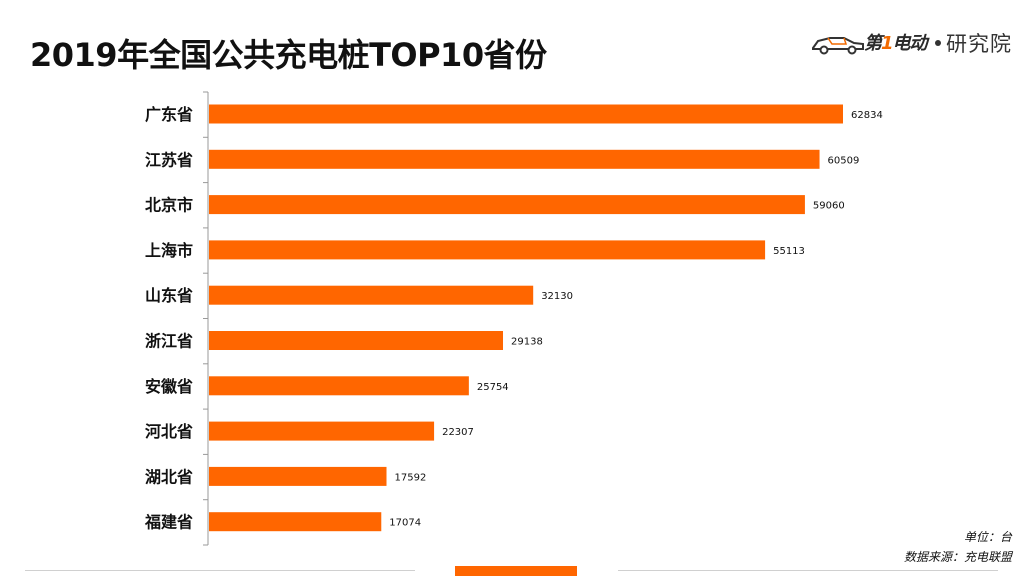 The width and height of the screenshot is (1024, 576). Describe the element at coordinates (516, 571) in the screenshot. I see `footer-accent-bar` at that location.